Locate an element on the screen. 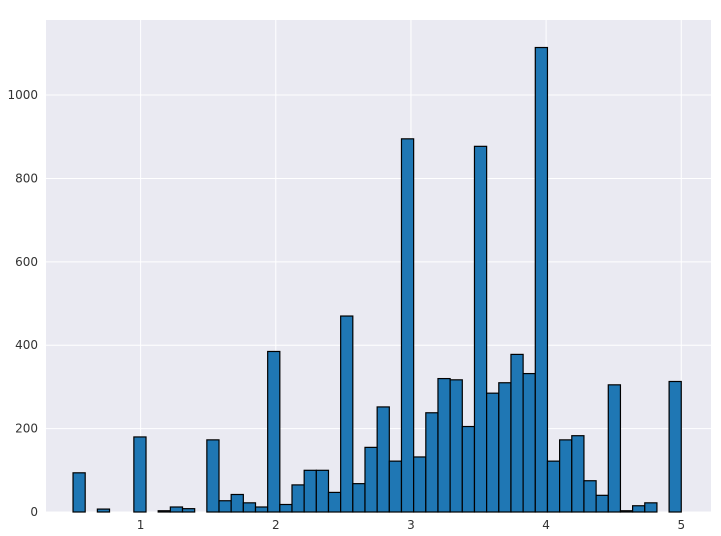  y-tick-label: 400 is located at coordinates (26, 345).